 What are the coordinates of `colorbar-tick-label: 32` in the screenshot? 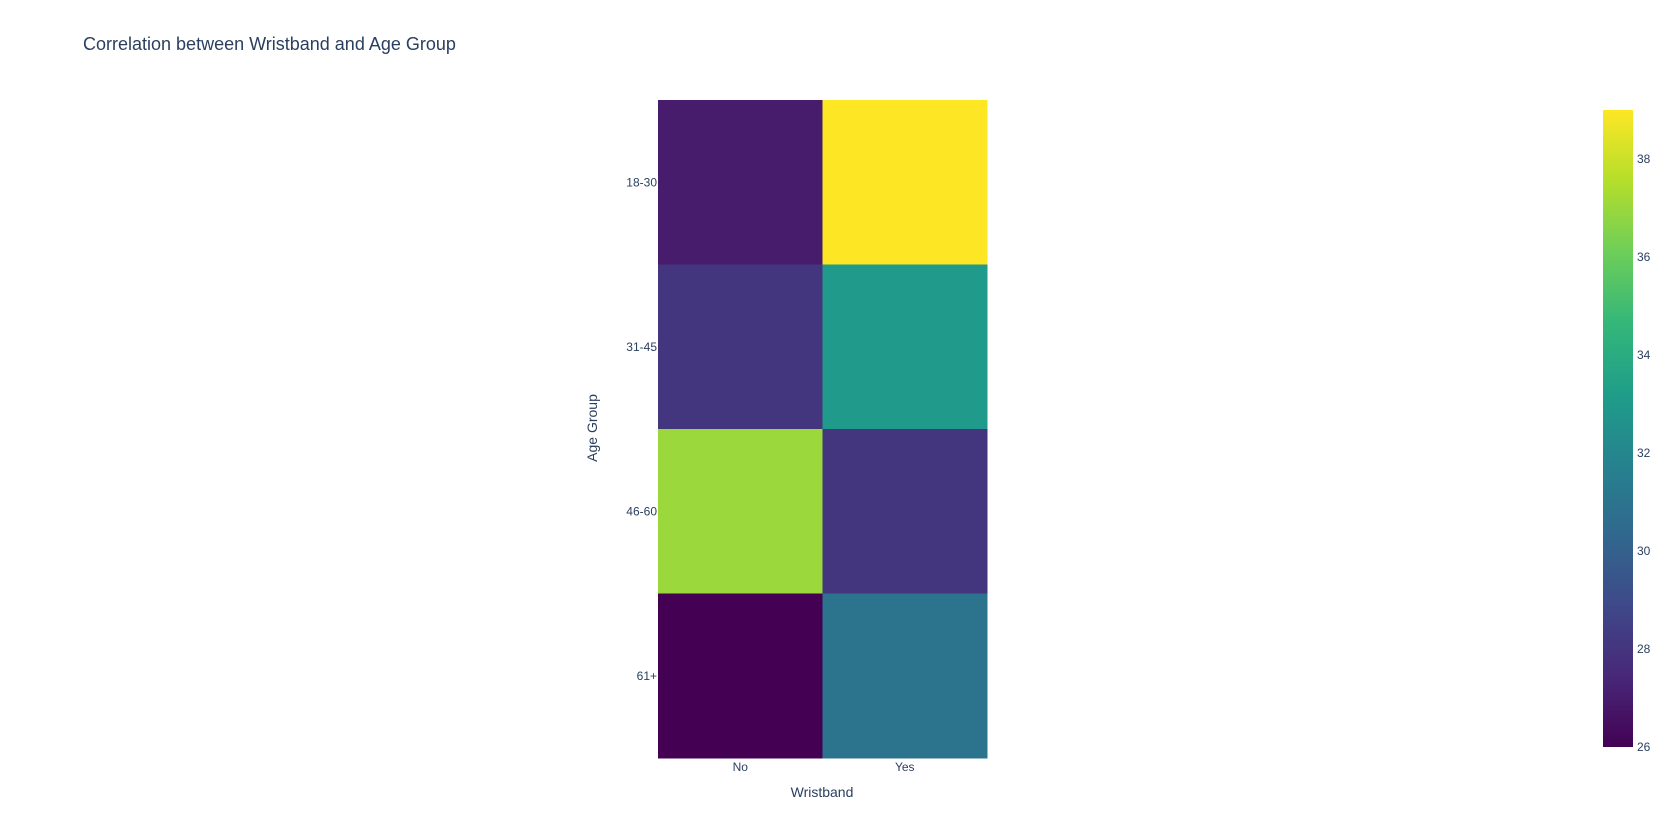 It's located at (1644, 453).